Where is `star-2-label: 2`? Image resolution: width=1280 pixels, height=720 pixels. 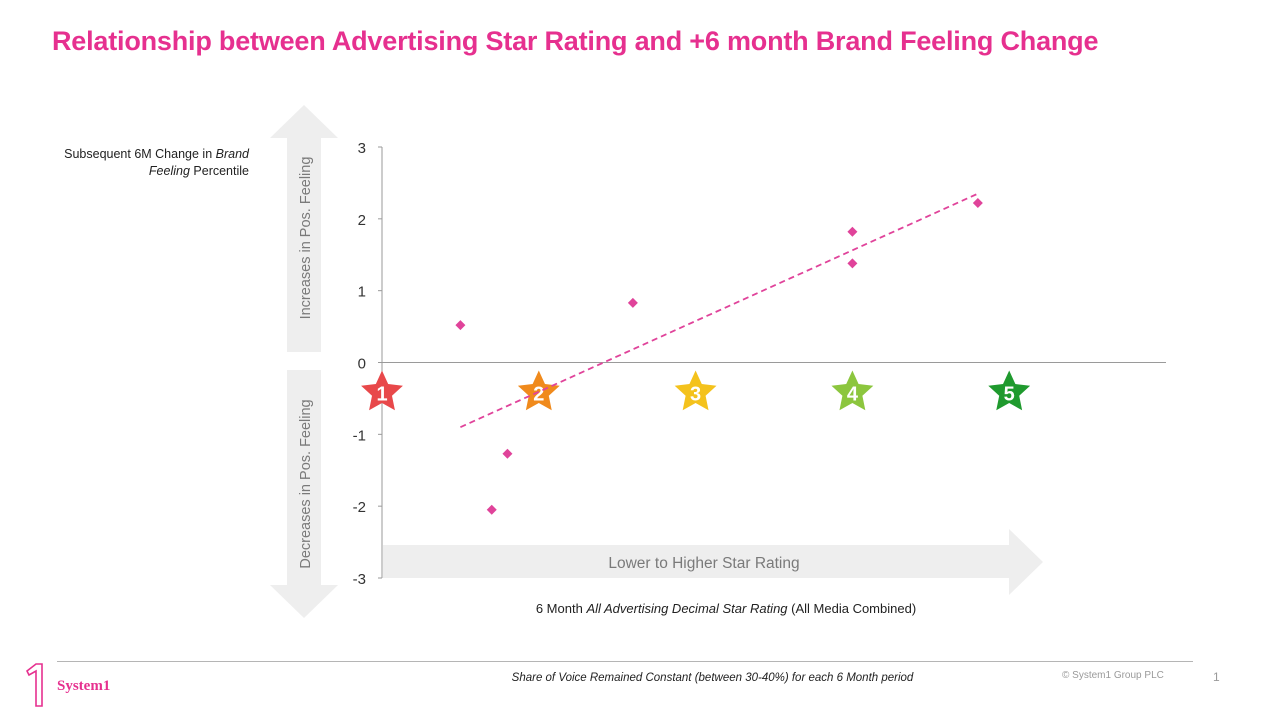
star-2-label: 2 is located at coordinates (538, 395).